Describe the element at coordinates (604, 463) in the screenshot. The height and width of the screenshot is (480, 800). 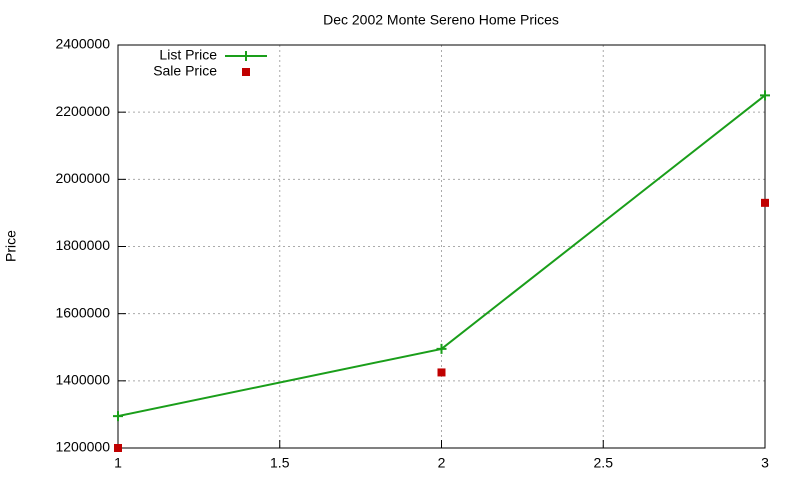
I see `x-tick-label: 2.5` at that location.